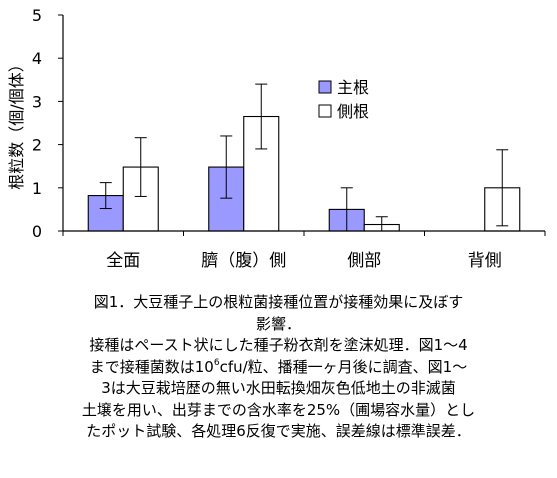  What do you see at coordinates (278, 345) in the screenshot?
I see `caption-line: 接種はペースト状にした種子粉衣剤を塗沫処理．図1～4` at bounding box center [278, 345].